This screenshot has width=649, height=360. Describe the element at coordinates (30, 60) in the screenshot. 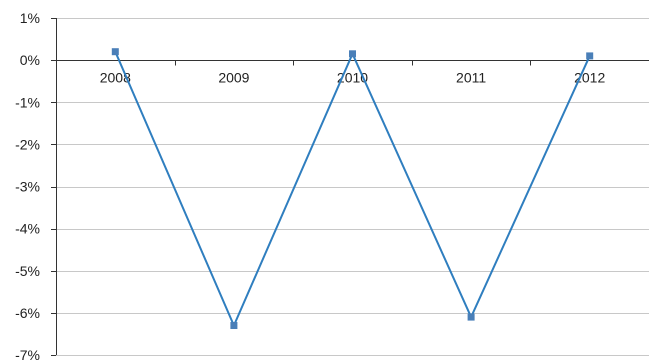

I see `y-tick-label: 0%` at that location.